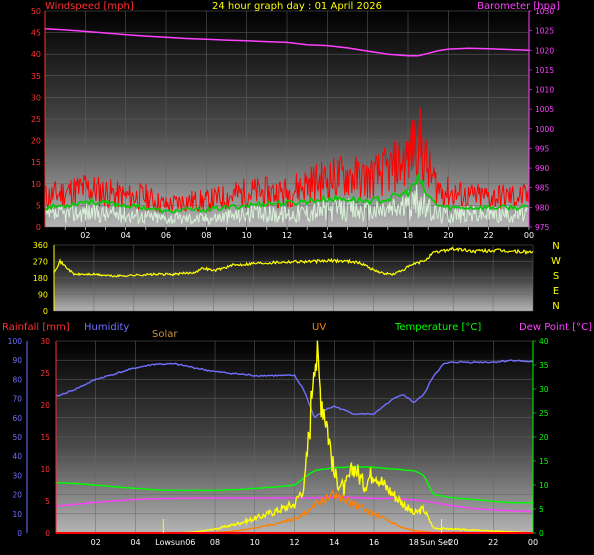 The height and width of the screenshot is (555, 594). I want to click on axes: 0 90 180 270 360, so click(44, 278).